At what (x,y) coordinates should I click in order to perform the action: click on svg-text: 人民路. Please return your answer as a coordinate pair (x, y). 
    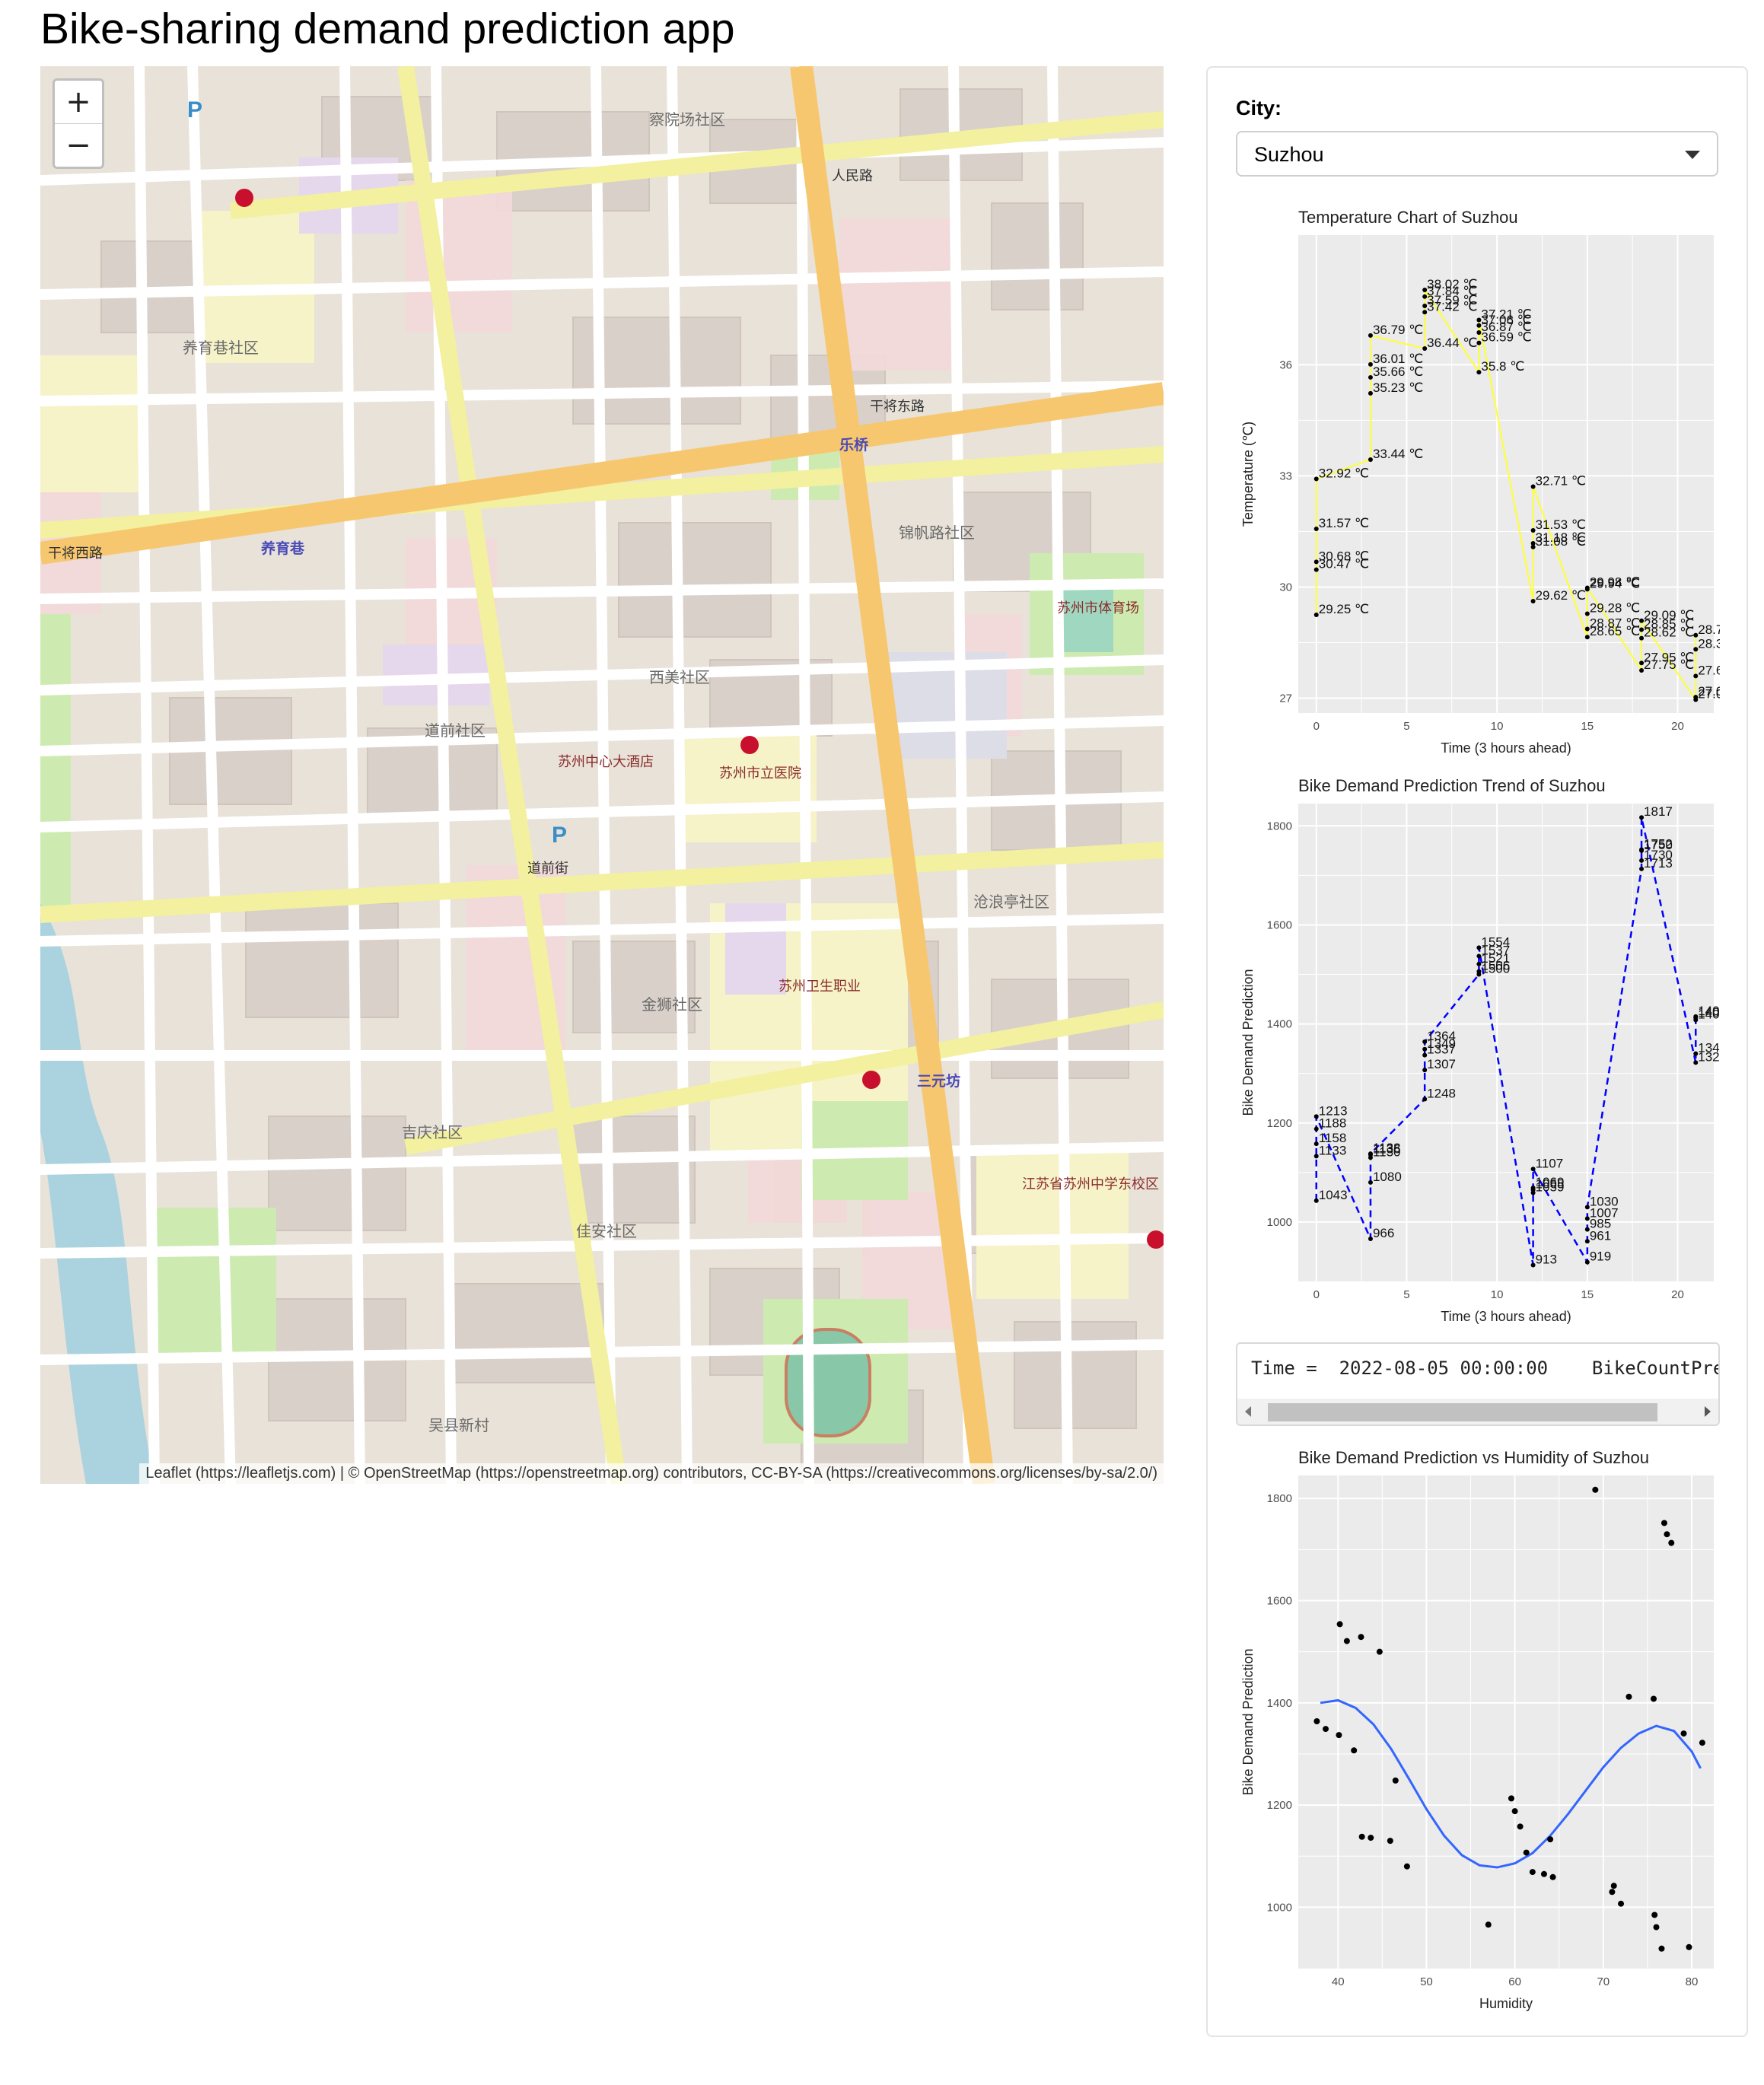
    Looking at the image, I should click on (852, 176).